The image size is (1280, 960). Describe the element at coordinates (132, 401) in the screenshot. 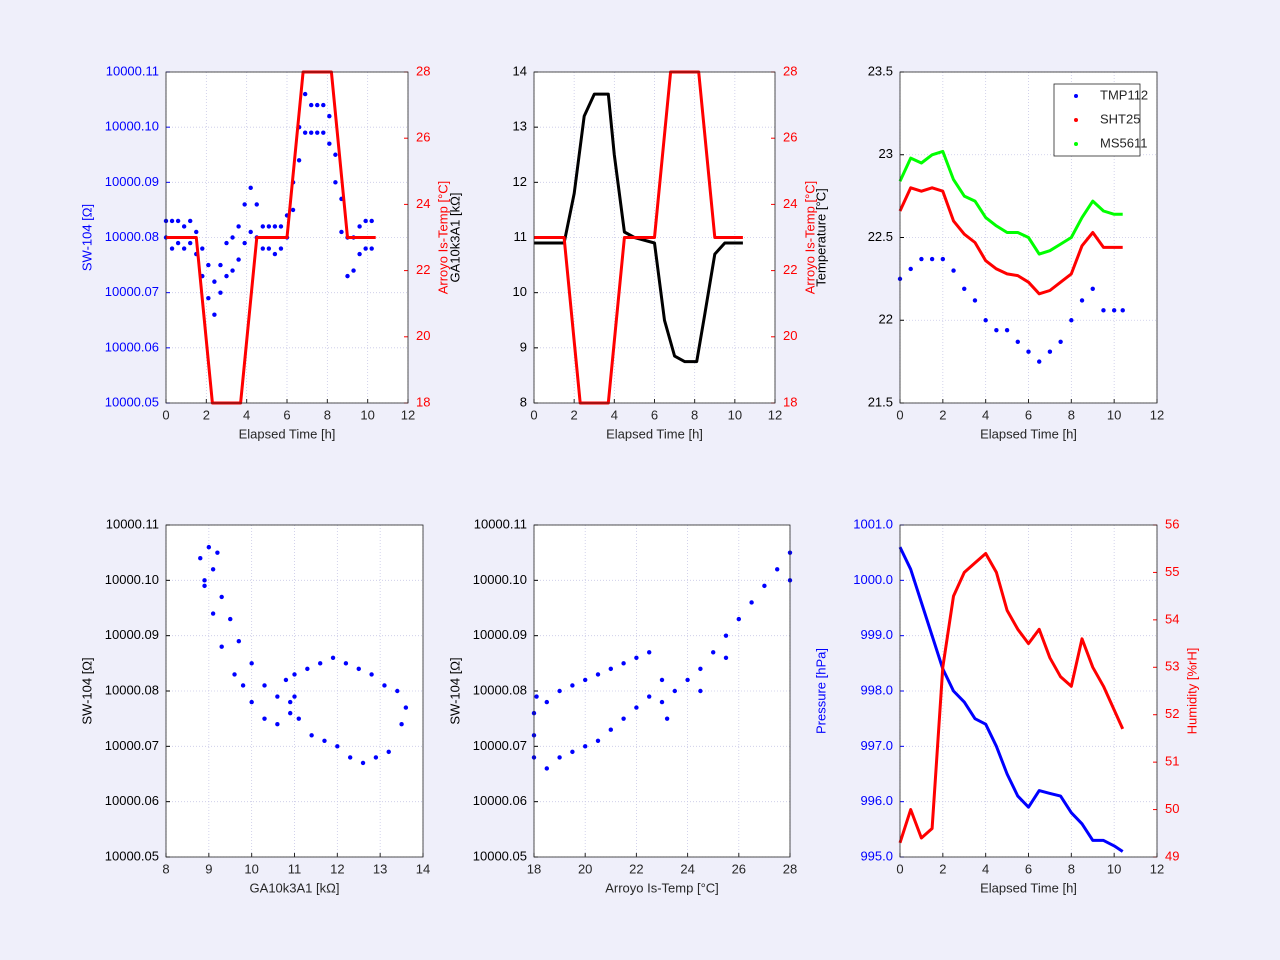

I see `y-tick-label: 10000.05` at that location.